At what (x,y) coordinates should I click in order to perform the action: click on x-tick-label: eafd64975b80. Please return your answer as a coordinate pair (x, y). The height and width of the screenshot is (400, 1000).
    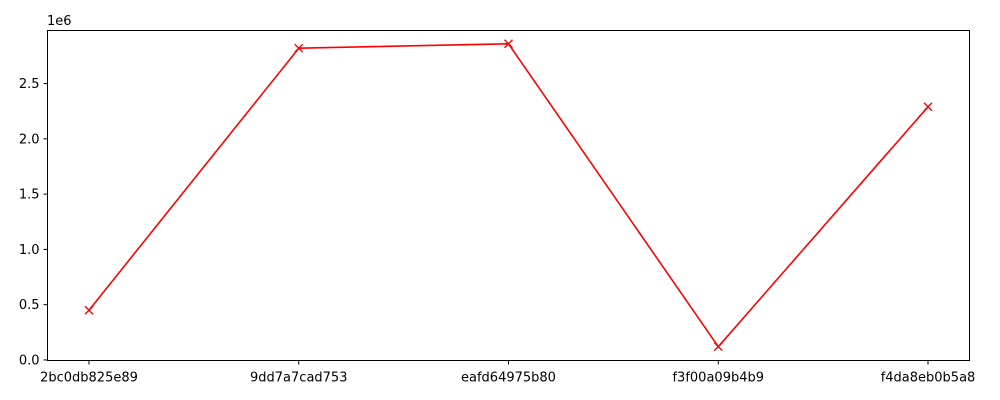
    Looking at the image, I should click on (508, 378).